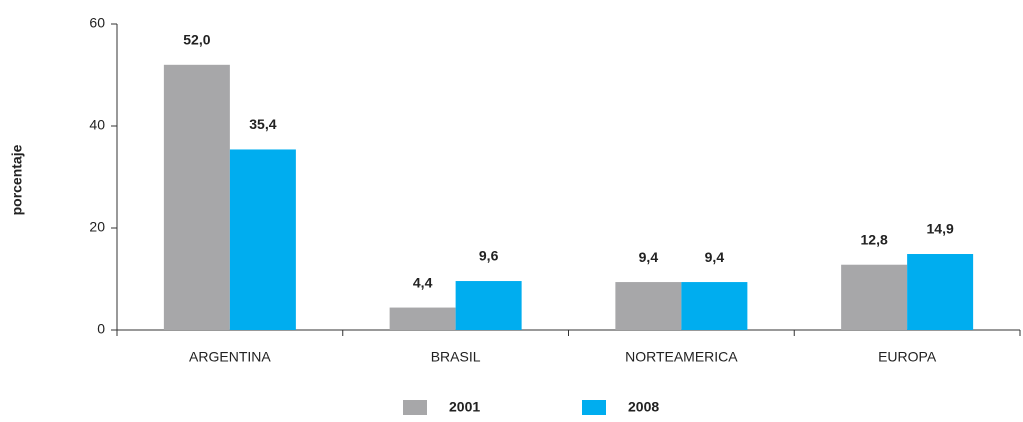 The width and height of the screenshot is (1023, 422). Describe the element at coordinates (97, 23) in the screenshot. I see `y-tick-label: 60` at that location.